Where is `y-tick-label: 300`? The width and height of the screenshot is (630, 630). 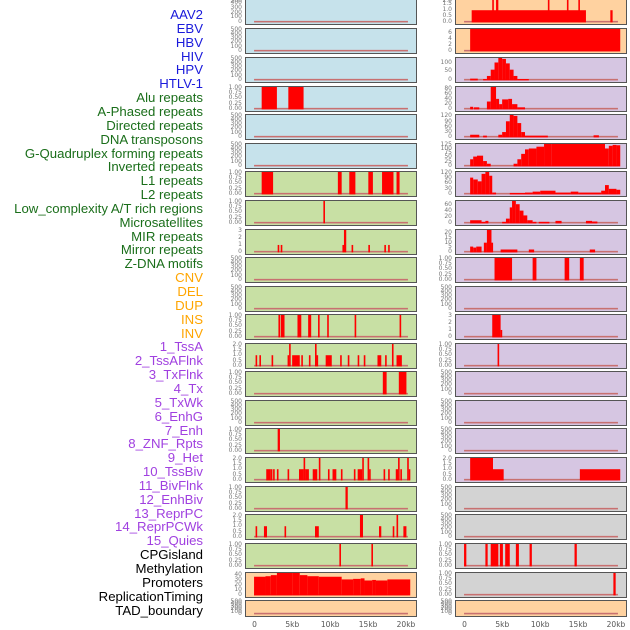 y-tick-label: 300 is located at coordinates (446, 524).